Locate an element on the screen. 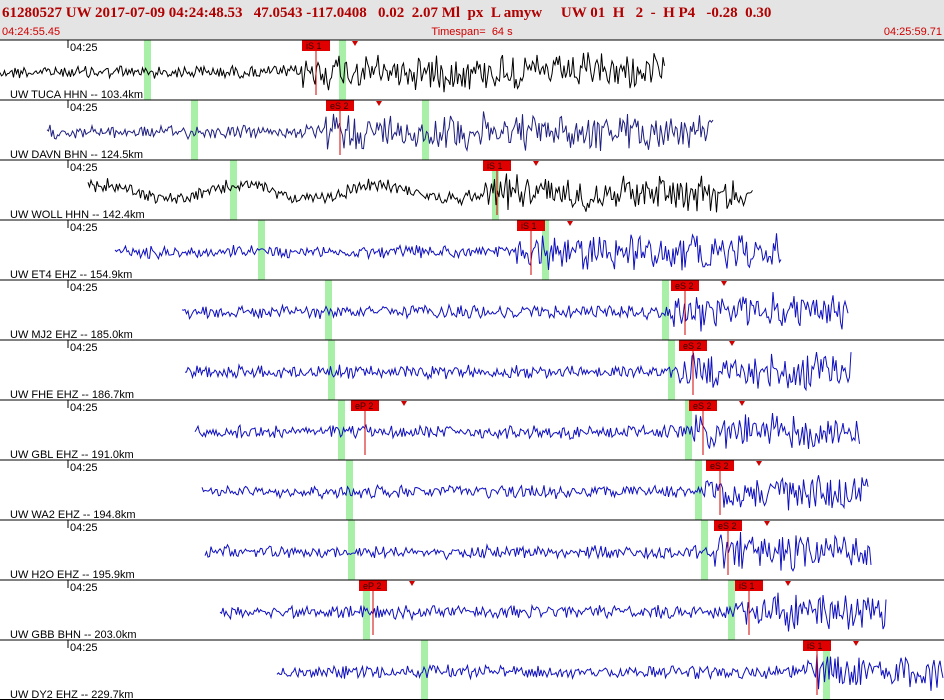 This screenshot has height=700, width=944. trace-label: UW MJ2 EHZ -- 185.0km is located at coordinates (71, 335).